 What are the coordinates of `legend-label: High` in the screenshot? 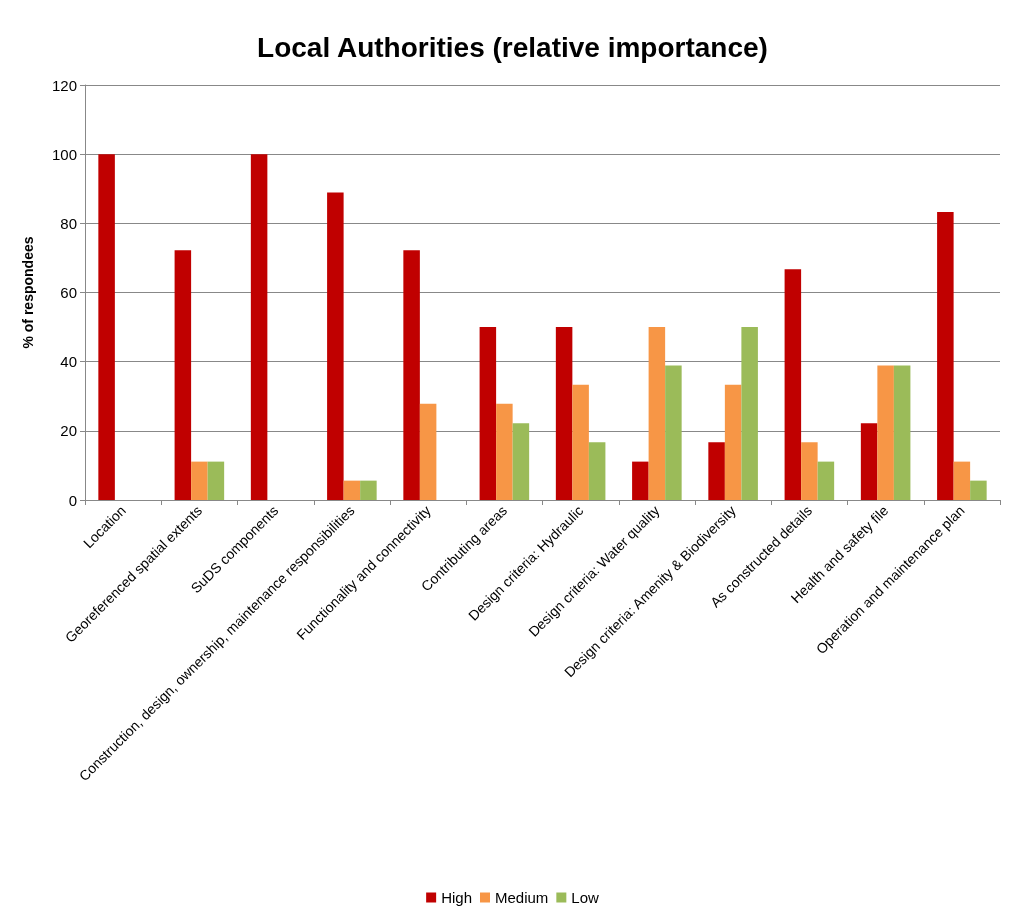 It's located at (456, 897).